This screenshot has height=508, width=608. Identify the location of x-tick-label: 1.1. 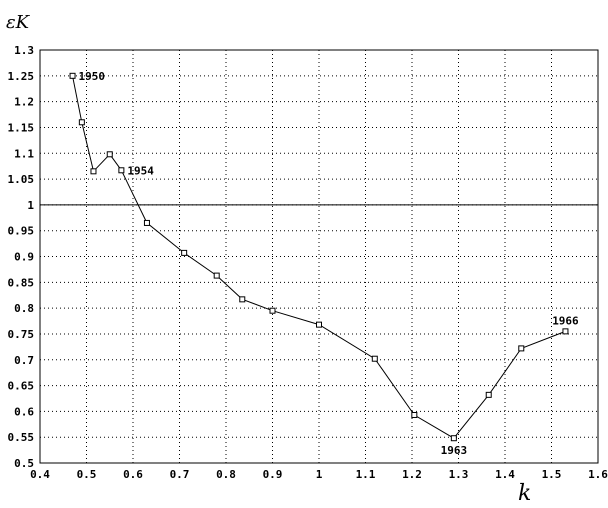
(366, 474).